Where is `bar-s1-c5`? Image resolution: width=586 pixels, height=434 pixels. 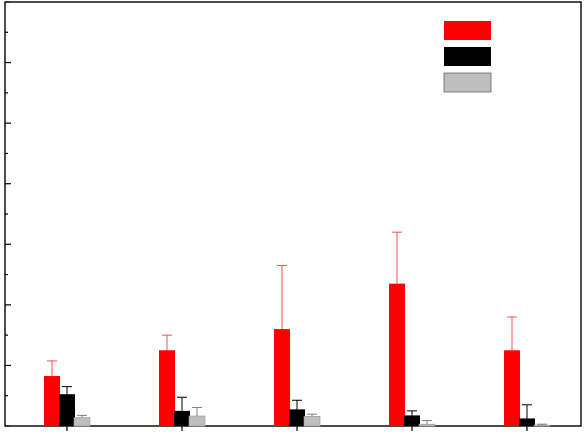
bar-s1-c5 is located at coordinates (512, 388).